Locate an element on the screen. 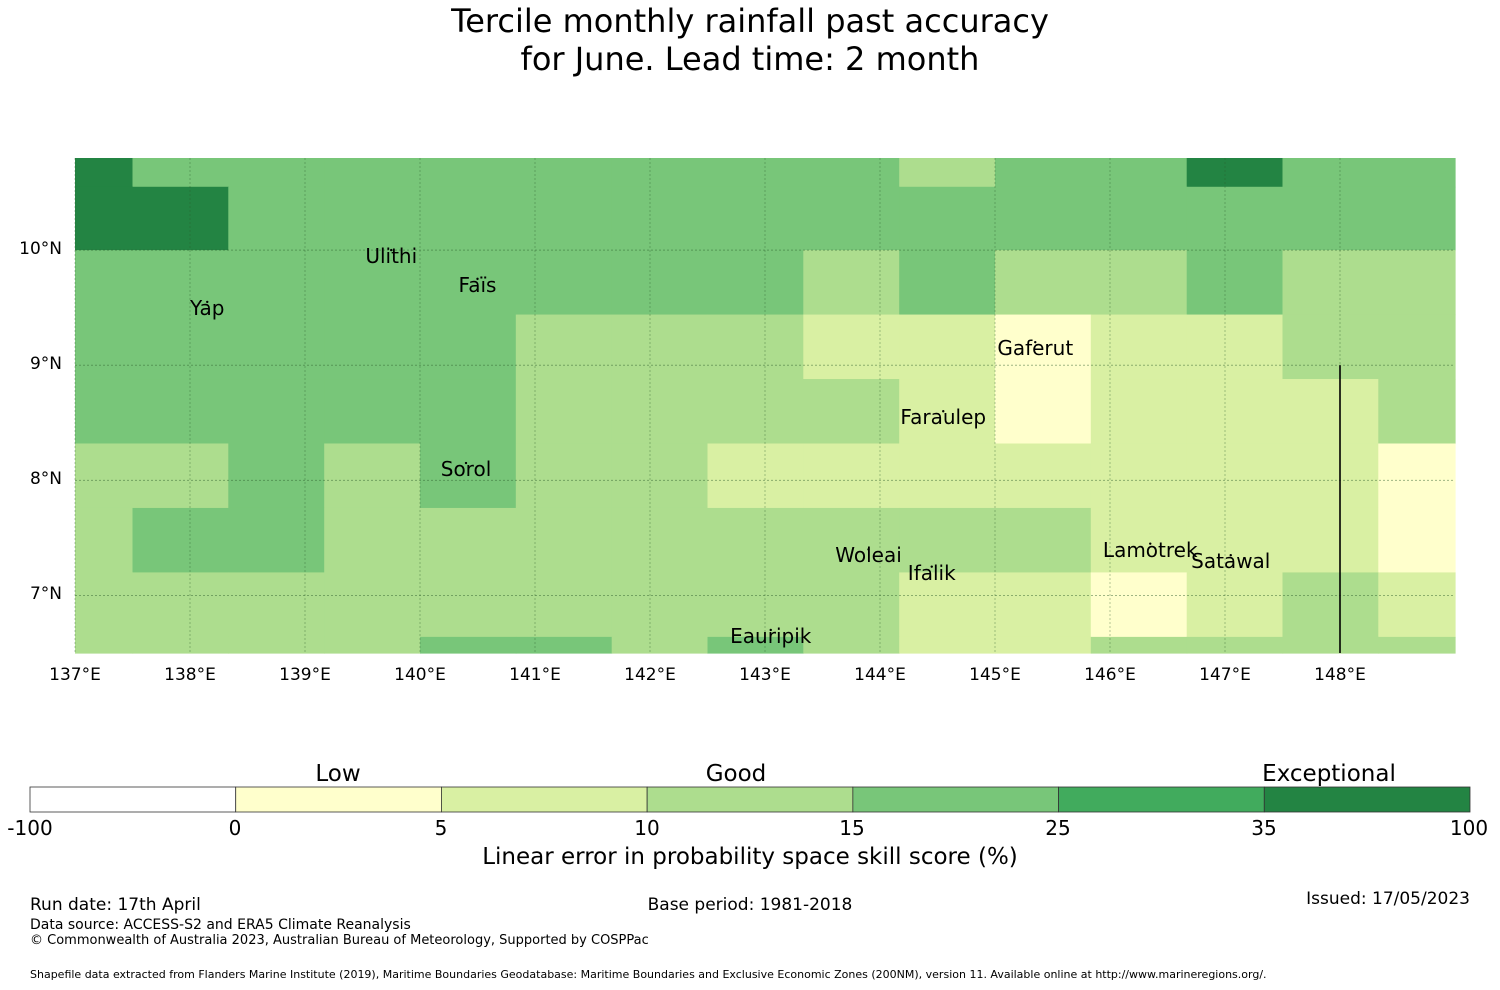 This screenshot has height=990, width=1500. colorbar-tick: 35 is located at coordinates (1264, 828).